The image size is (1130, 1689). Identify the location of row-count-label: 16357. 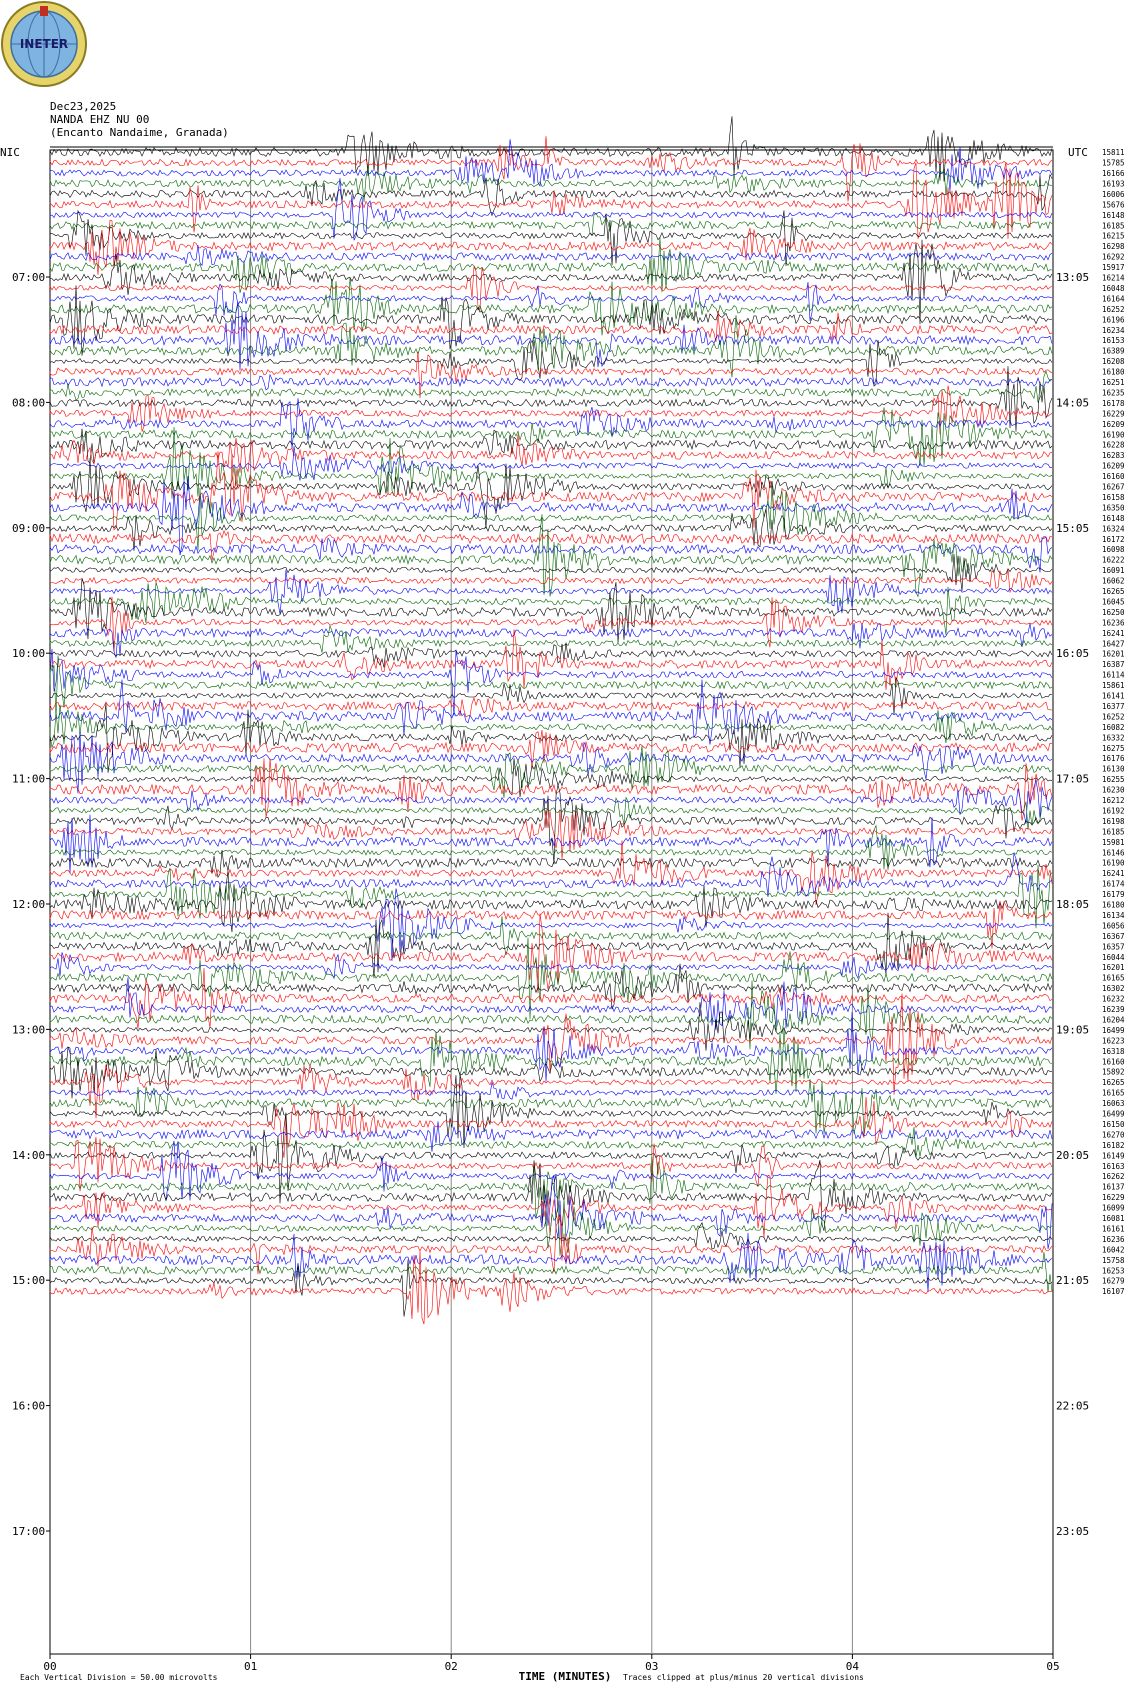
(1113, 946).